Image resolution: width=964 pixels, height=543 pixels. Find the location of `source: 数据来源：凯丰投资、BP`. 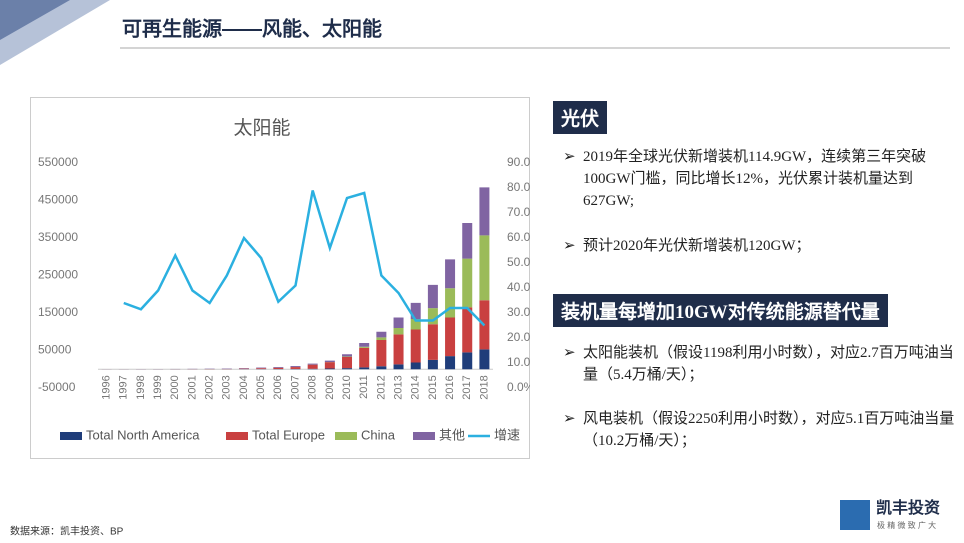

source: 数据来源：凯丰投资、BP is located at coordinates (67, 531).